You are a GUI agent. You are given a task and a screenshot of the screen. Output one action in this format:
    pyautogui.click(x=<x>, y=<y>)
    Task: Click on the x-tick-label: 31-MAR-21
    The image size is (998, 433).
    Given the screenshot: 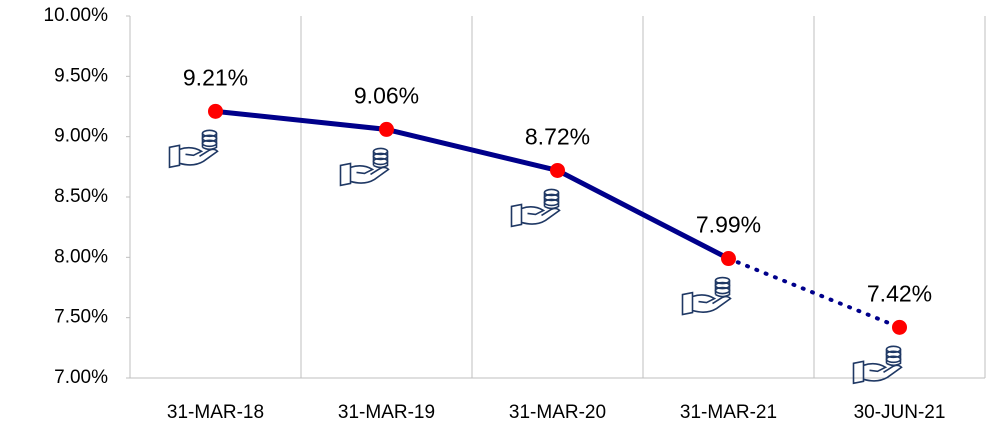 What is the action you would take?
    pyautogui.click(x=728, y=412)
    